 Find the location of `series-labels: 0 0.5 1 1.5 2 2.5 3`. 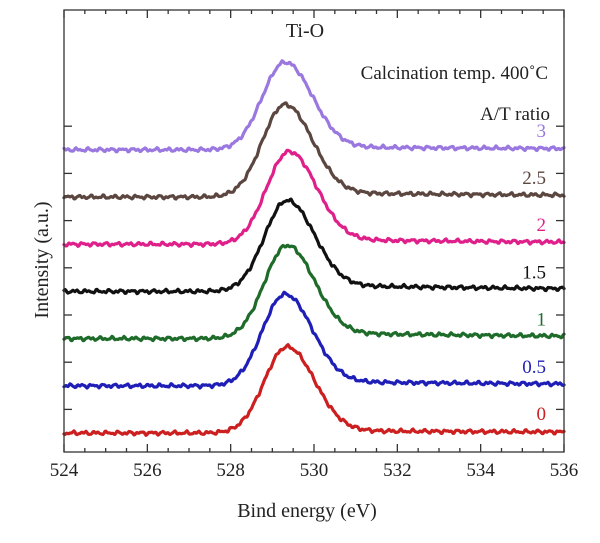

series-labels: 0 0.5 1 1.5 2 2.5 3 is located at coordinates (534, 273).